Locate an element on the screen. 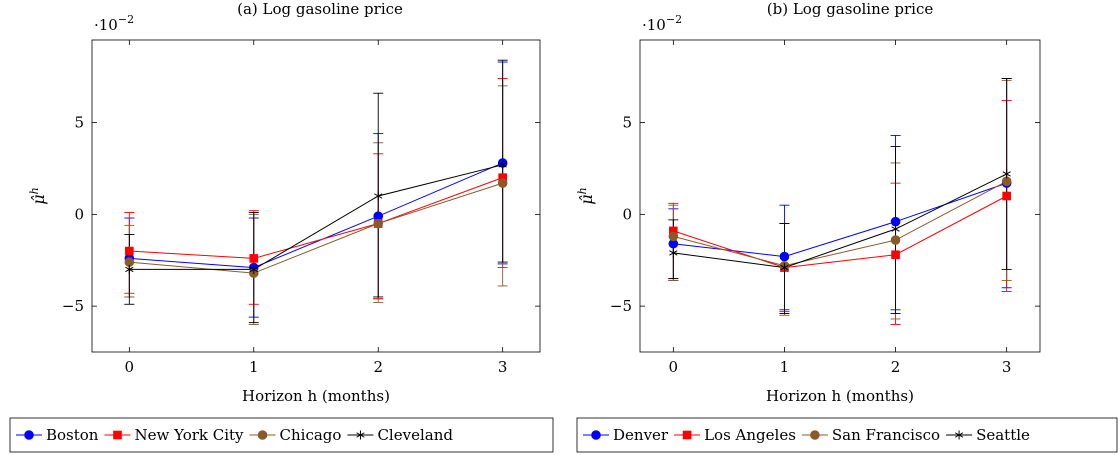 The width and height of the screenshot is (1120, 455). legend-item: Denver is located at coordinates (626, 435).